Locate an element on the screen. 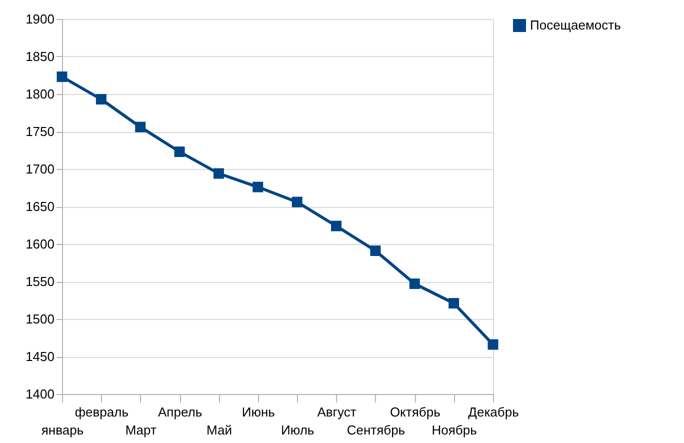 This screenshot has width=684, height=443. y-tick-label: 1450 is located at coordinates (40, 356).